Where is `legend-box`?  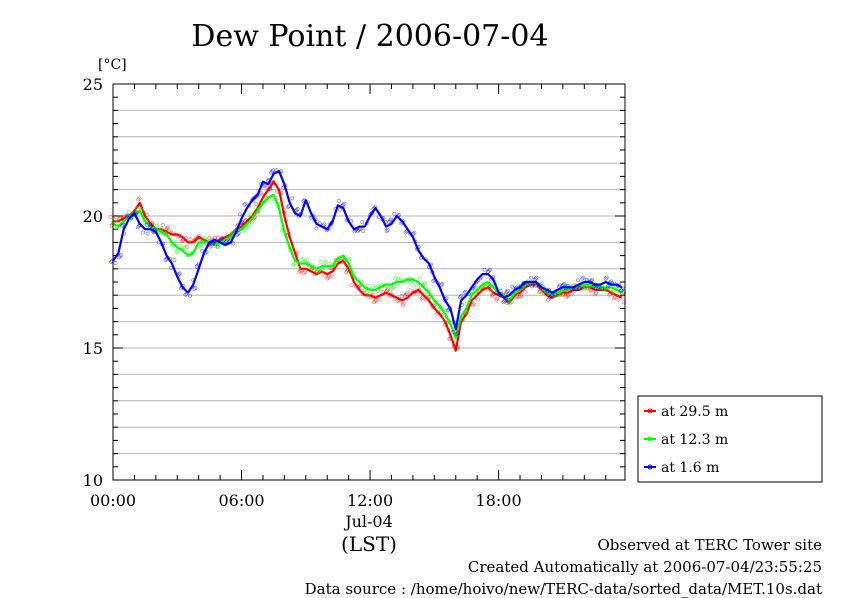
legend-box is located at coordinates (730, 439).